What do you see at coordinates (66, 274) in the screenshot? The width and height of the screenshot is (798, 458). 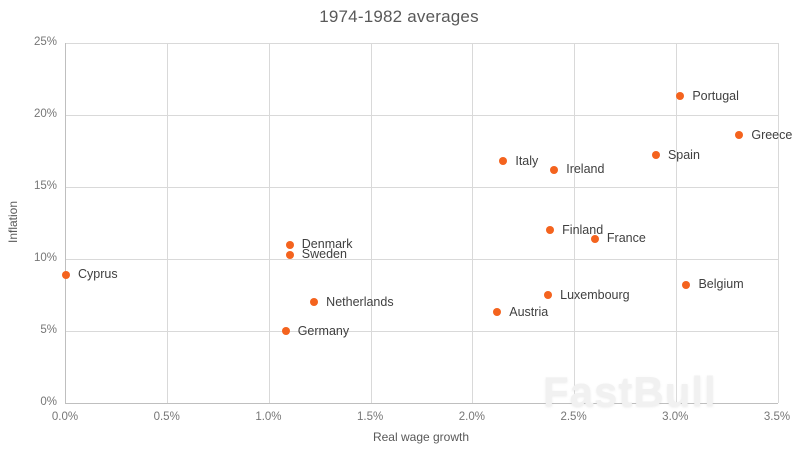 I see `data-point-cyprus` at bounding box center [66, 274].